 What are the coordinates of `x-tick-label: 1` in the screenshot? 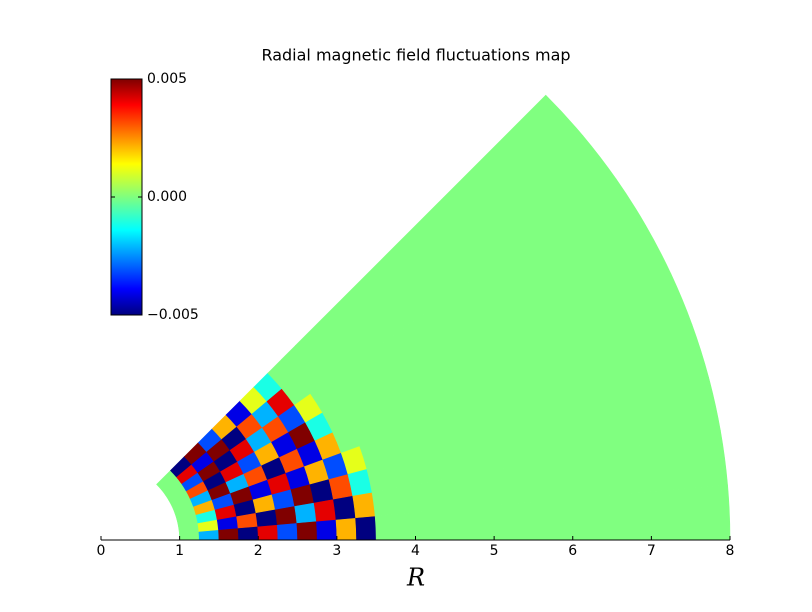 It's located at (179, 551).